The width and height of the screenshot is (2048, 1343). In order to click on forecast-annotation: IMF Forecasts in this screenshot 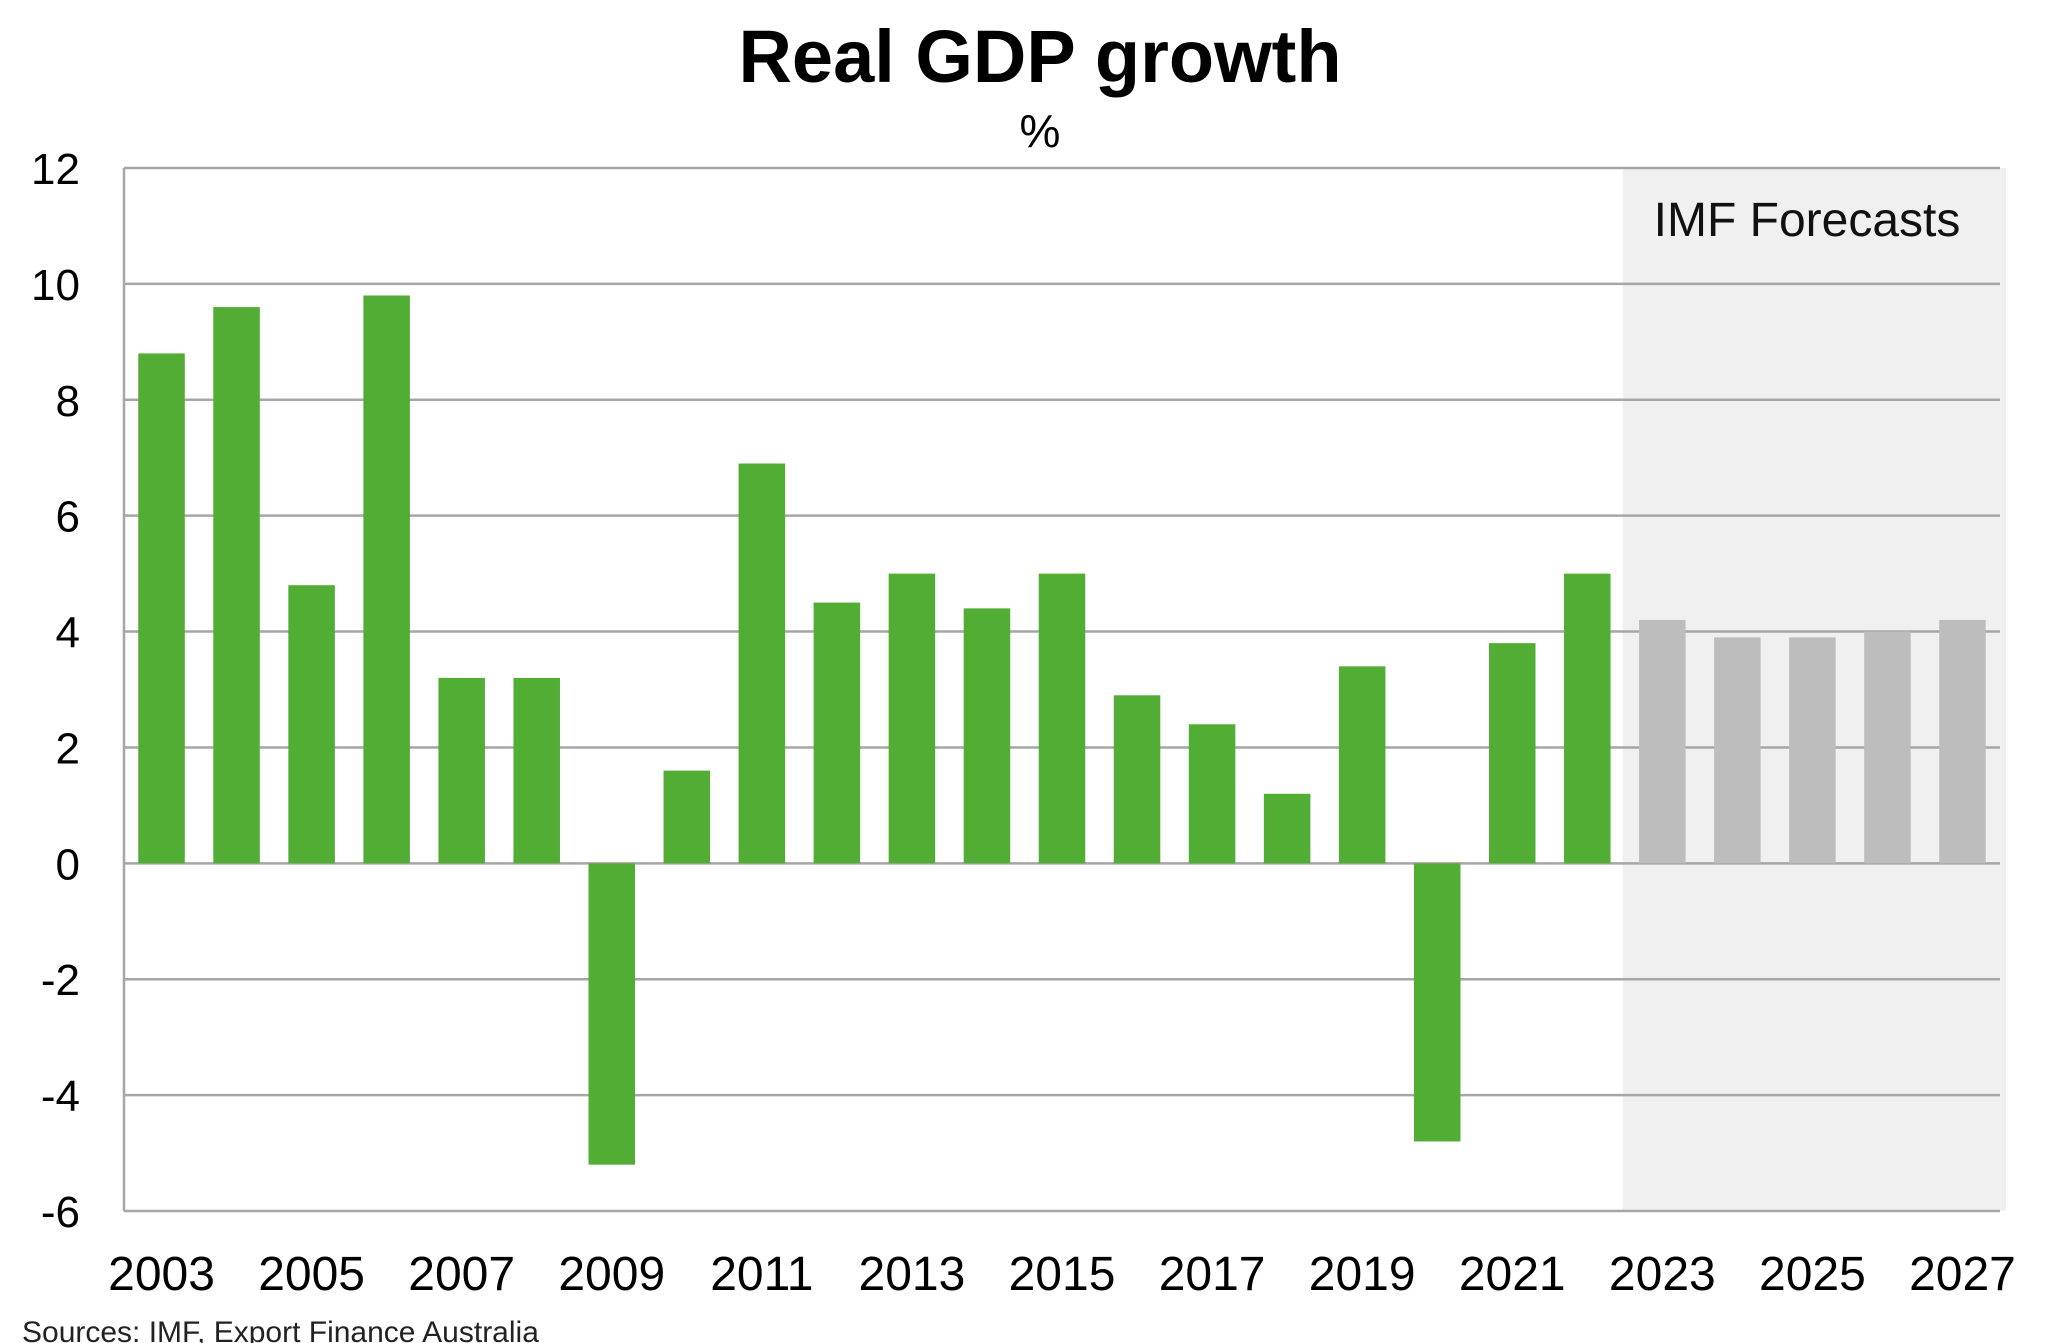, I will do `click(1807, 220)`.